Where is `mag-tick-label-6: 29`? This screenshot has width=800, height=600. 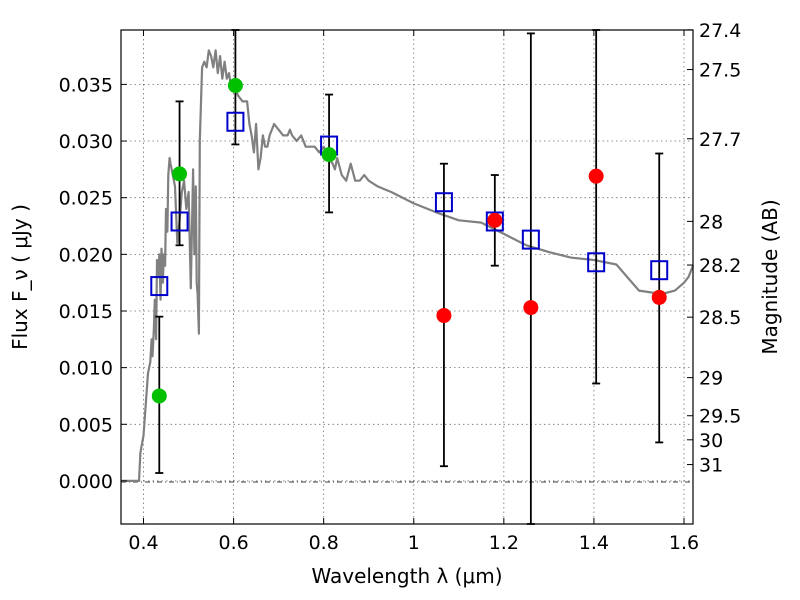 mag-tick-label-6: 29 is located at coordinates (711, 379).